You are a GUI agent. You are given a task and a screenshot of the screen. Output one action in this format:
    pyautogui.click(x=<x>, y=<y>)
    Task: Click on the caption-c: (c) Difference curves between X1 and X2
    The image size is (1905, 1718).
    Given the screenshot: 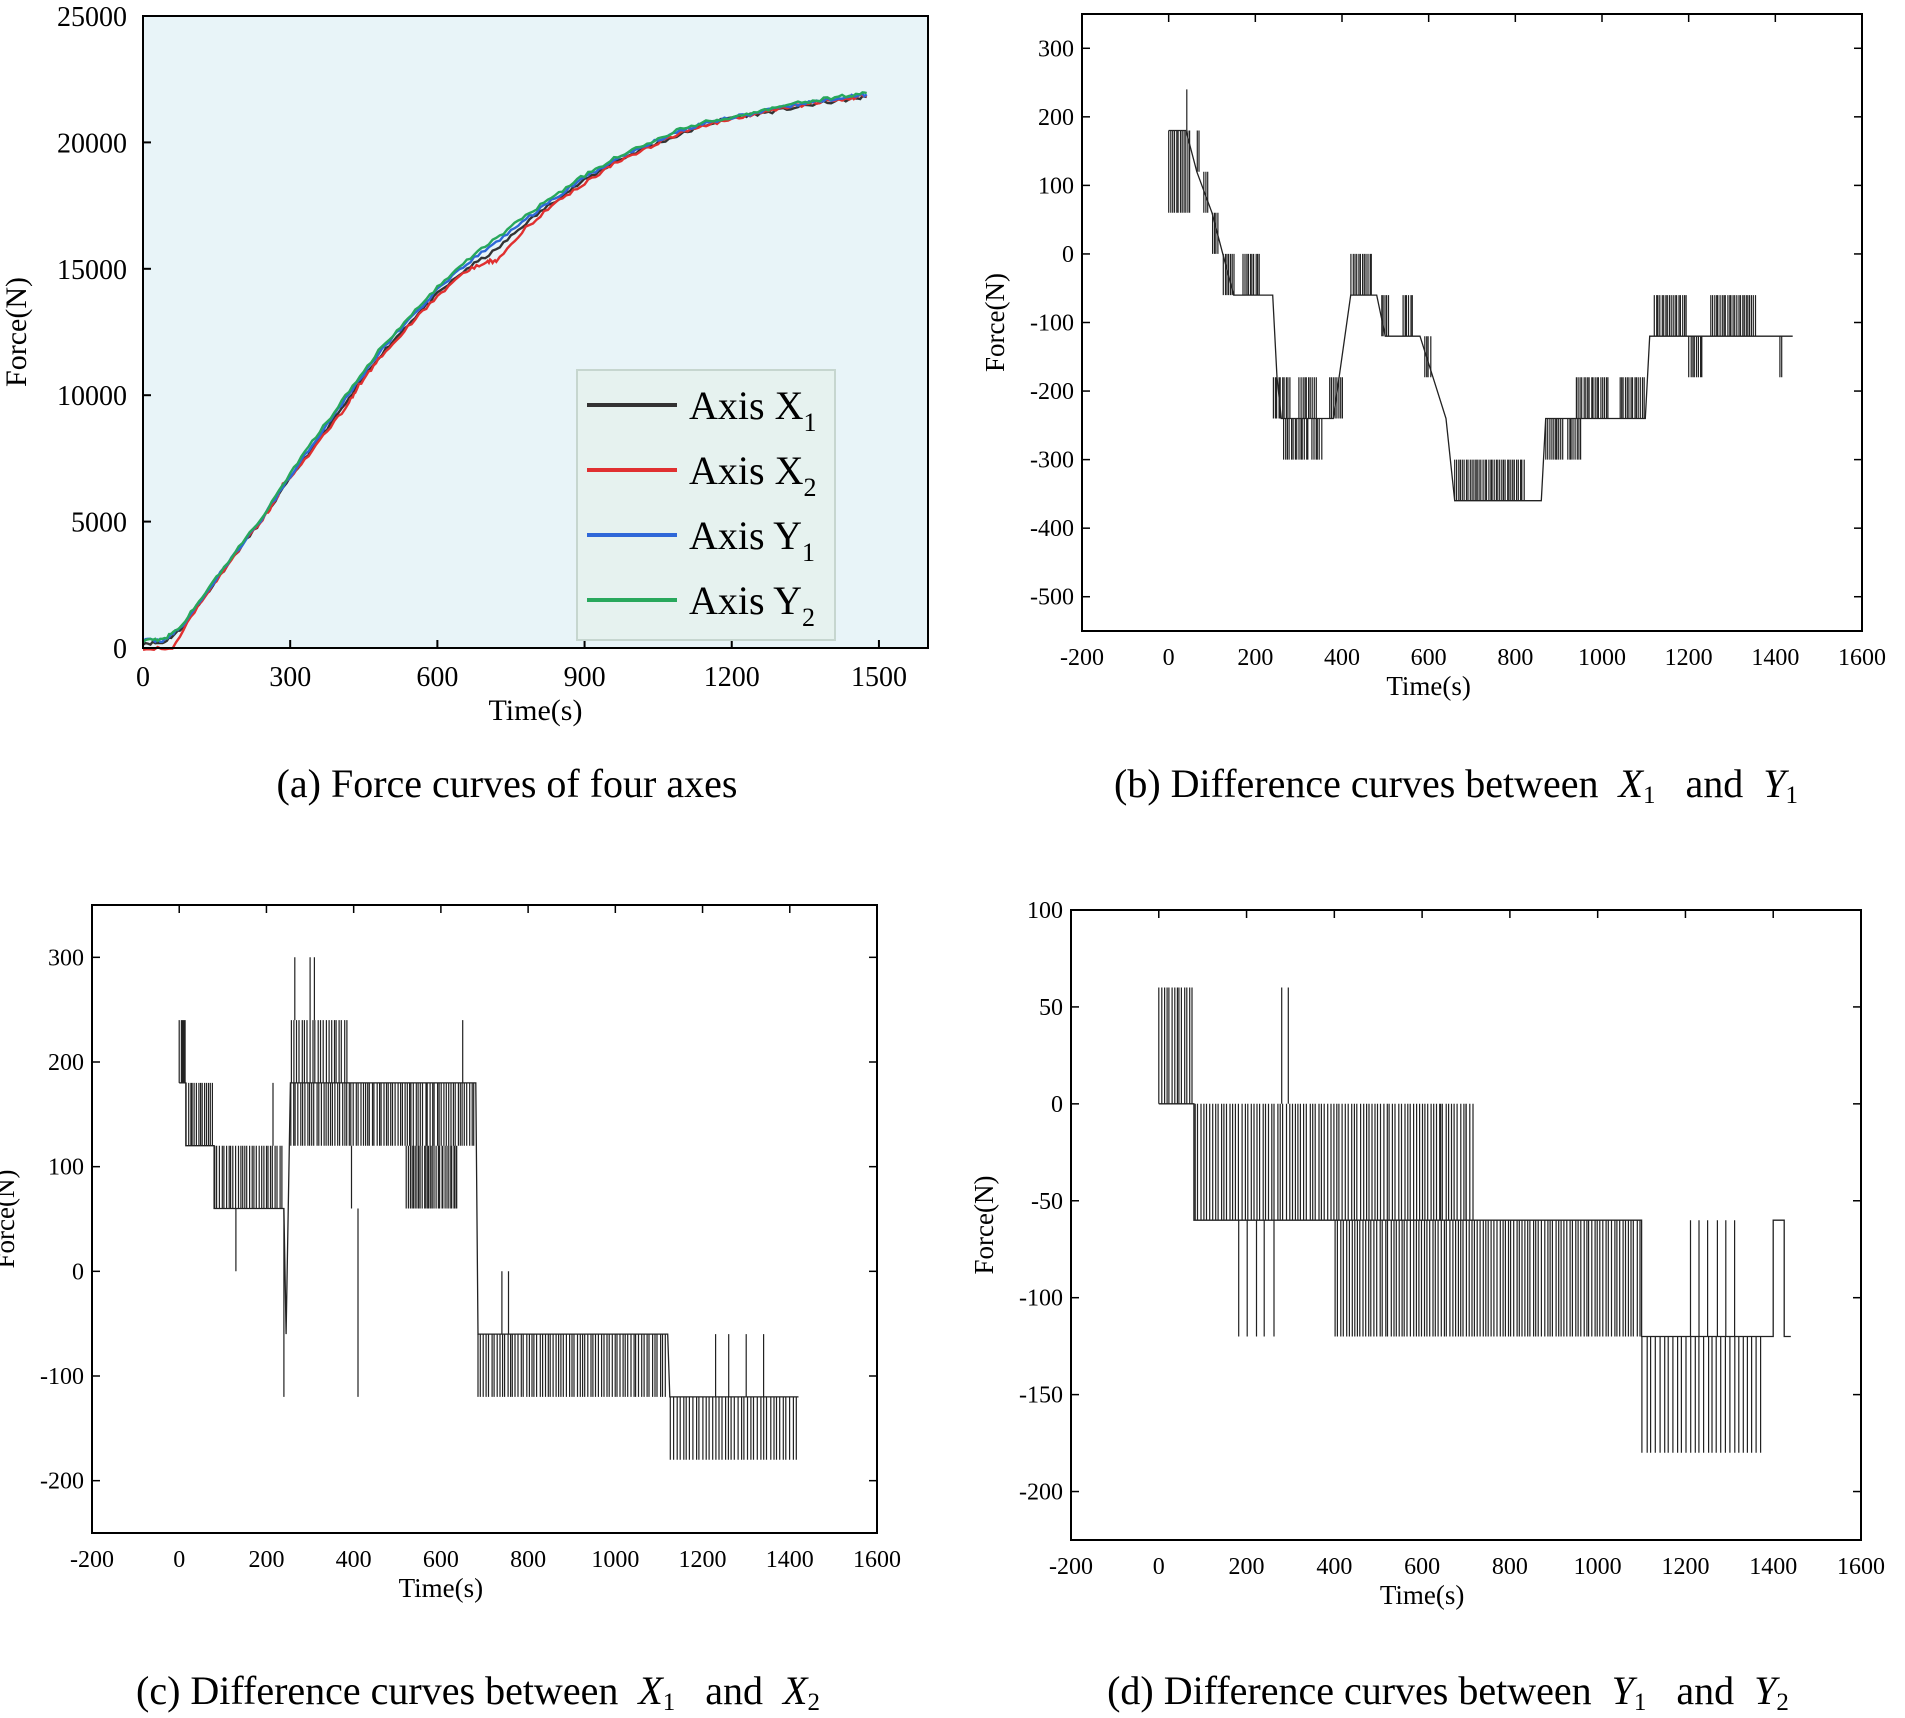 What is the action you would take?
    pyautogui.click(x=478, y=1692)
    